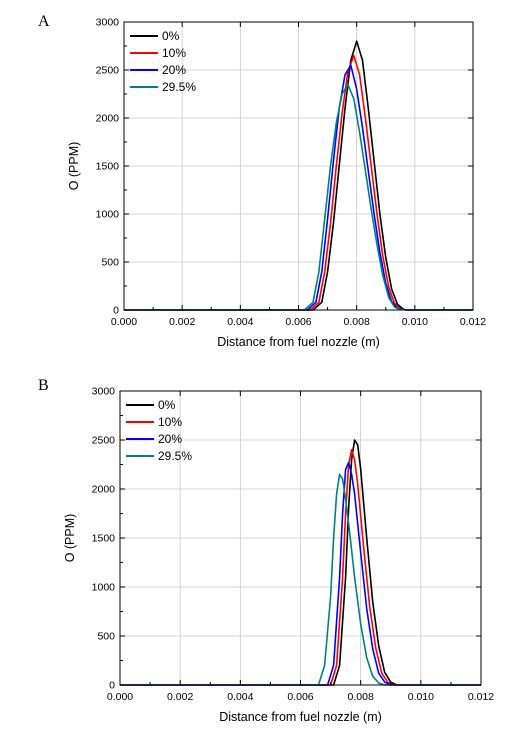  I want to click on panel-label: B, so click(43, 385).